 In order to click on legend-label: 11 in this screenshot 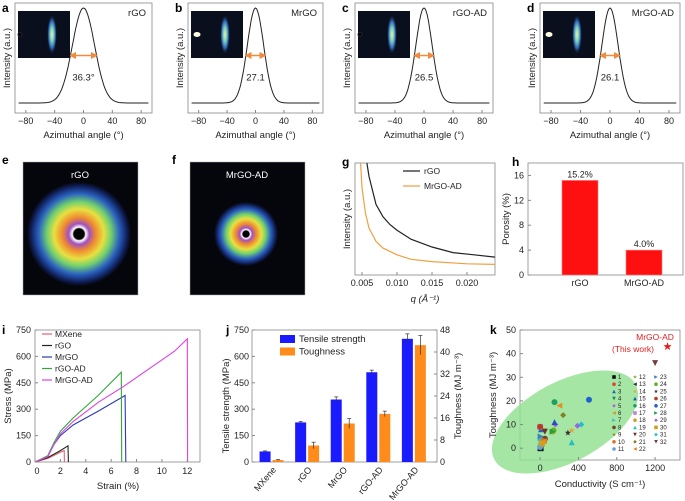, I will do `click(621, 450)`.